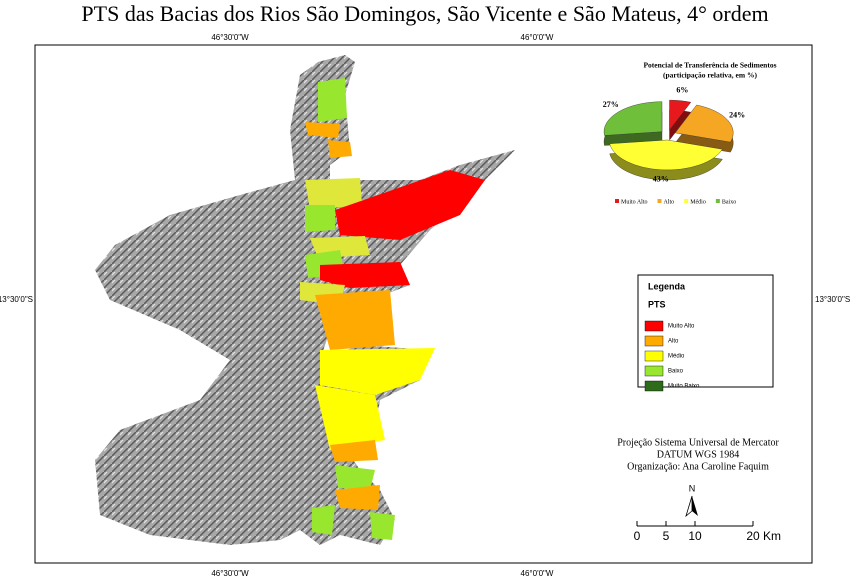 This screenshot has height=583, width=850. What do you see at coordinates (698, 454) in the screenshot?
I see `credit: DATUM WGS 1984` at bounding box center [698, 454].